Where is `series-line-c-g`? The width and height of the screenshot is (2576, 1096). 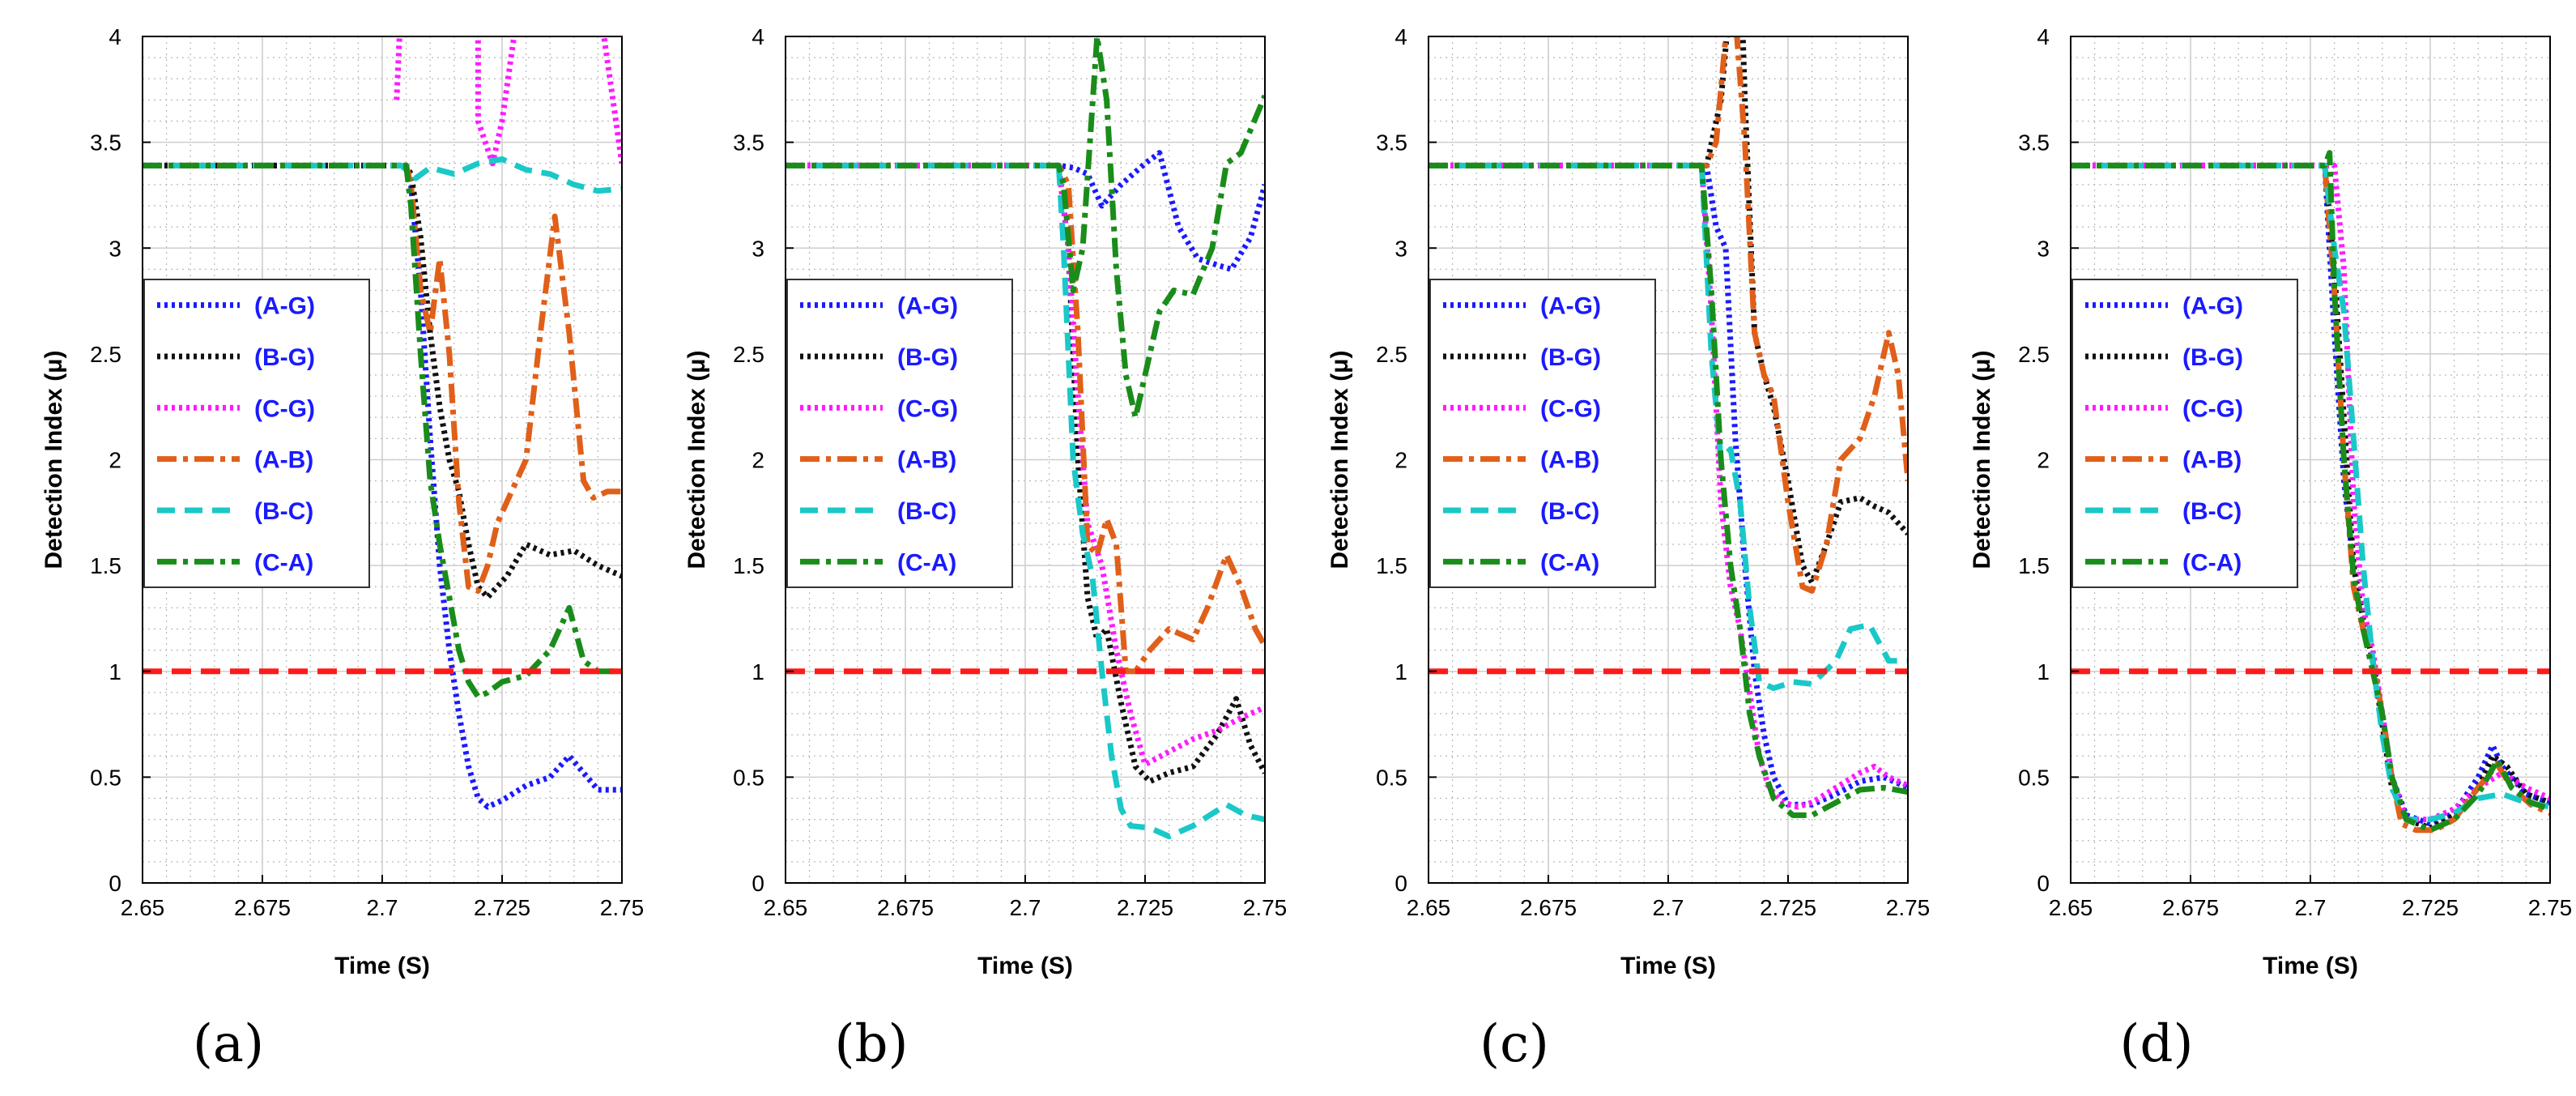
series-line-c-g is located at coordinates (2310, 492).